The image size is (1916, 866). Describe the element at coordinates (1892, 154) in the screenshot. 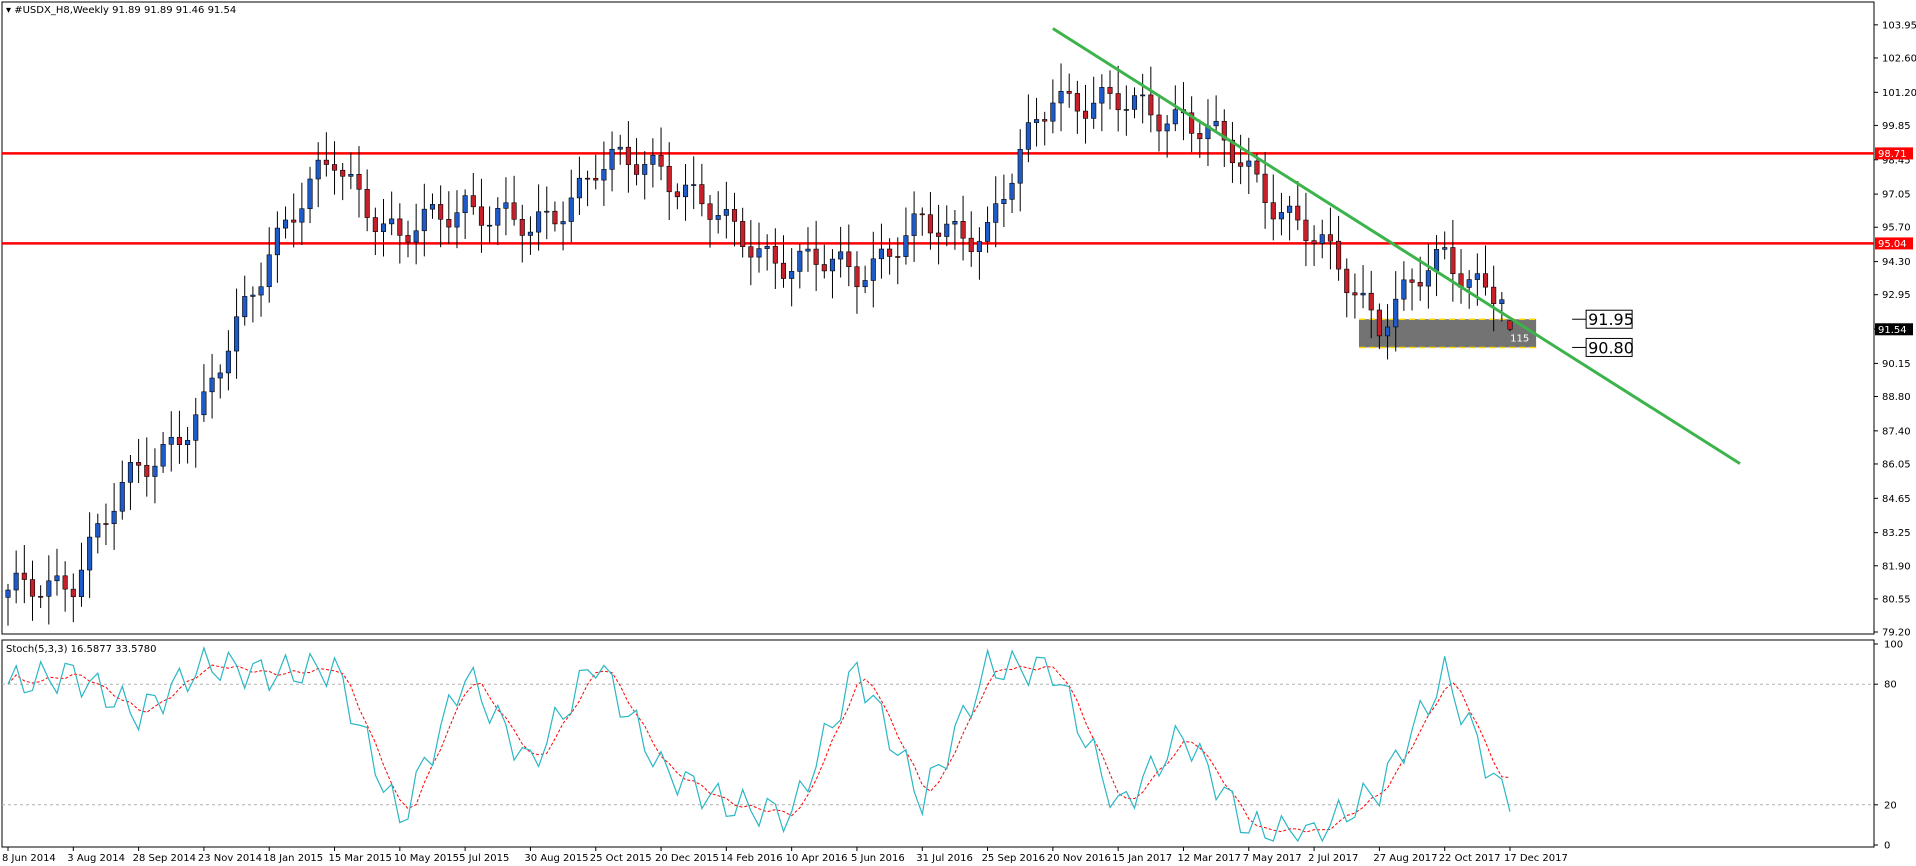

I see `resistance-price-label: 98.71` at that location.